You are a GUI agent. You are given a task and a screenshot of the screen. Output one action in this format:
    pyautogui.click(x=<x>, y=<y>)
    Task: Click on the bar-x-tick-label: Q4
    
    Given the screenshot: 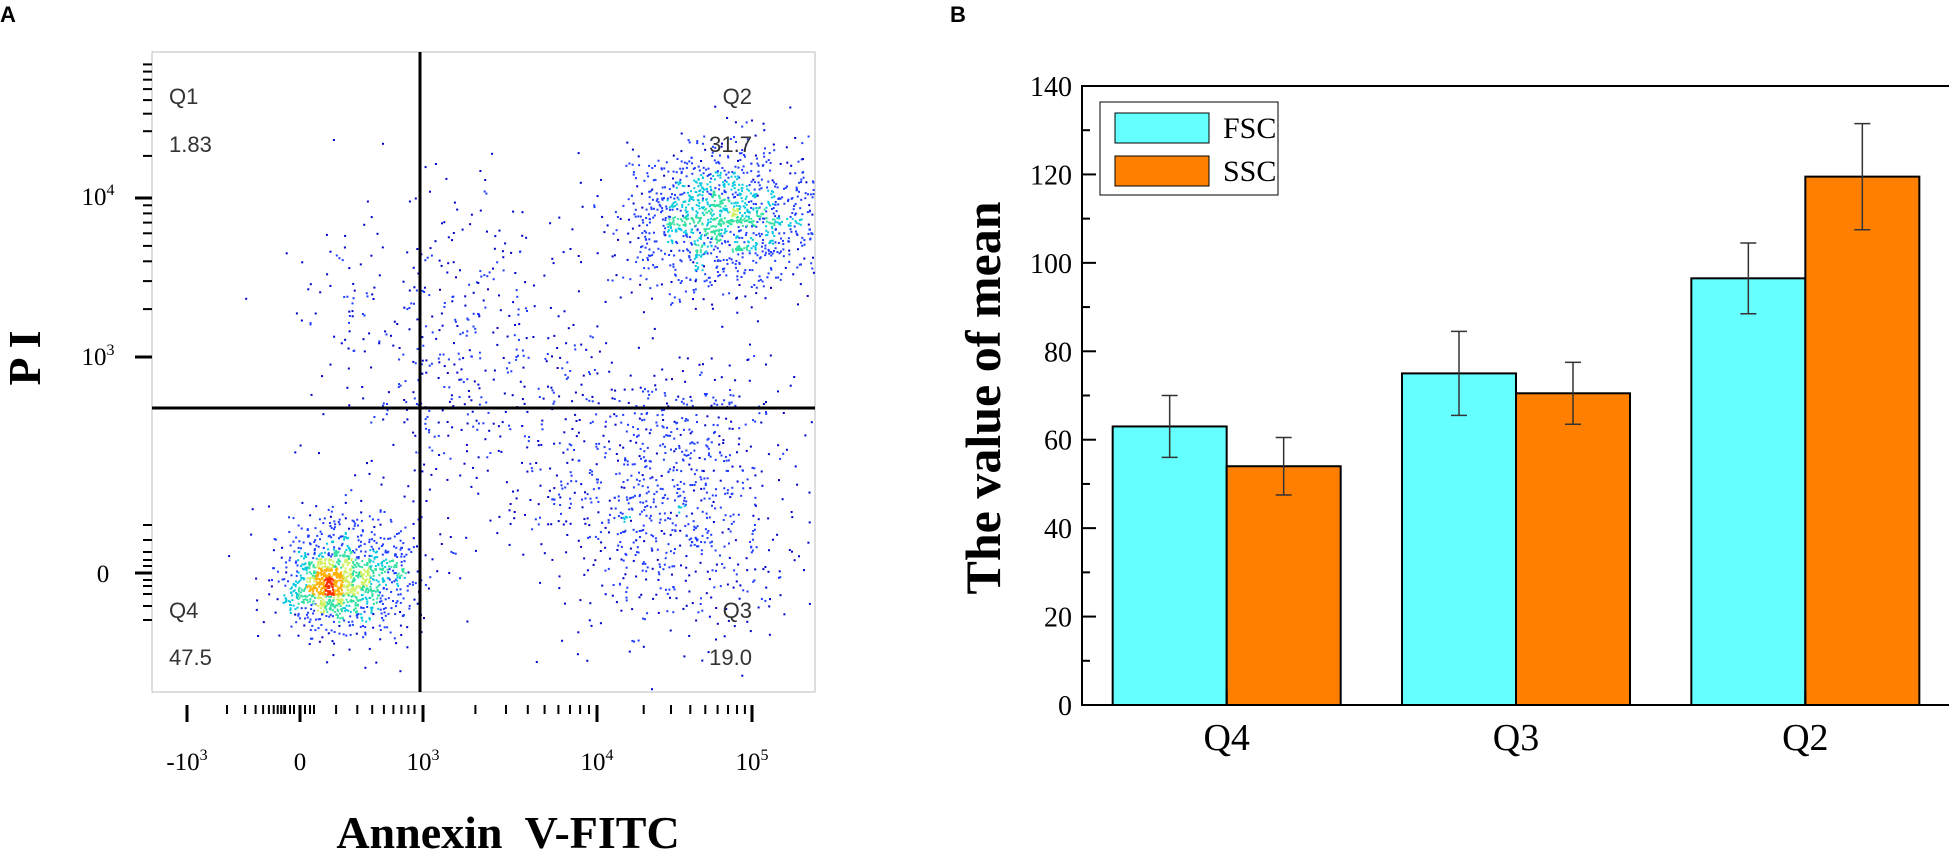 What is the action you would take?
    pyautogui.click(x=1226, y=738)
    